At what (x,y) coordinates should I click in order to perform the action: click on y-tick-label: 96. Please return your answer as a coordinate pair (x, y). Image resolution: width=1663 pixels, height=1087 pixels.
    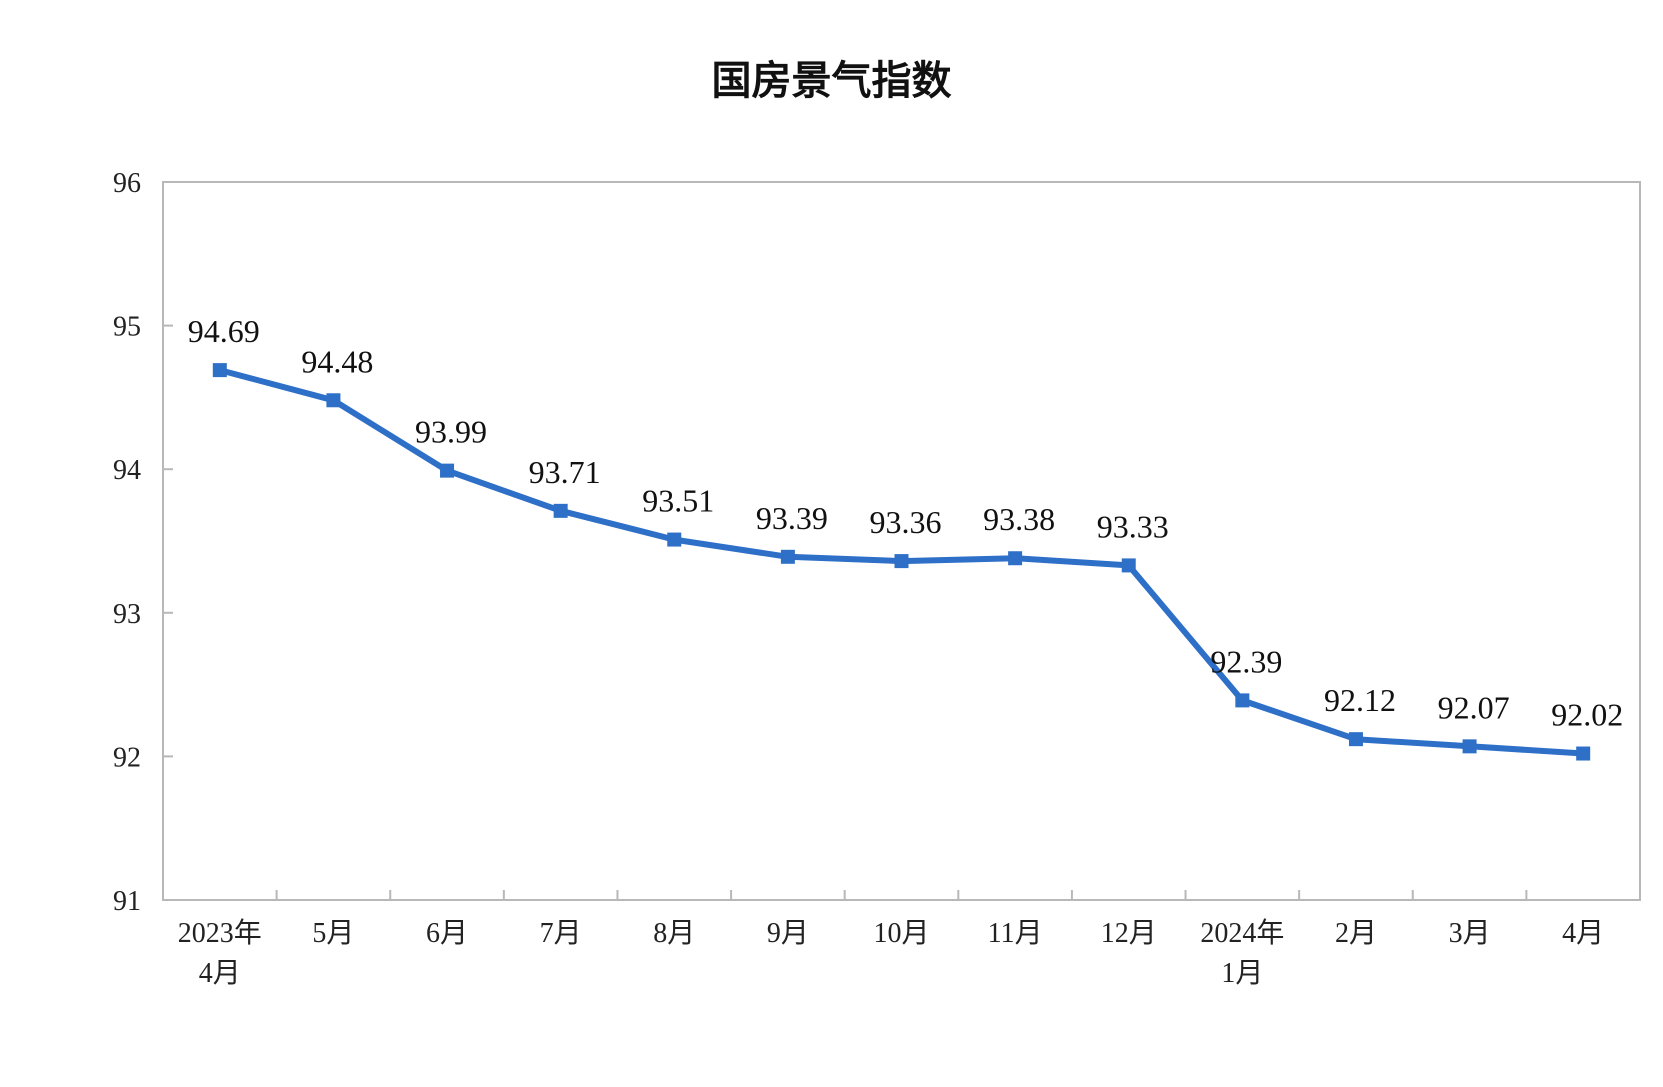
    Looking at the image, I should click on (127, 183).